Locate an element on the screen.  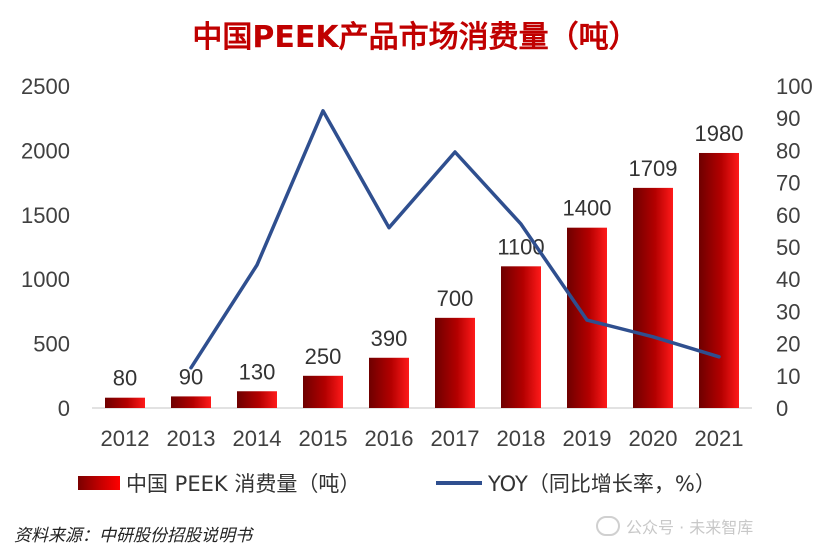
legend-item-consumption: 中国 PEEK 消费量（吨） is located at coordinates (219, 483).